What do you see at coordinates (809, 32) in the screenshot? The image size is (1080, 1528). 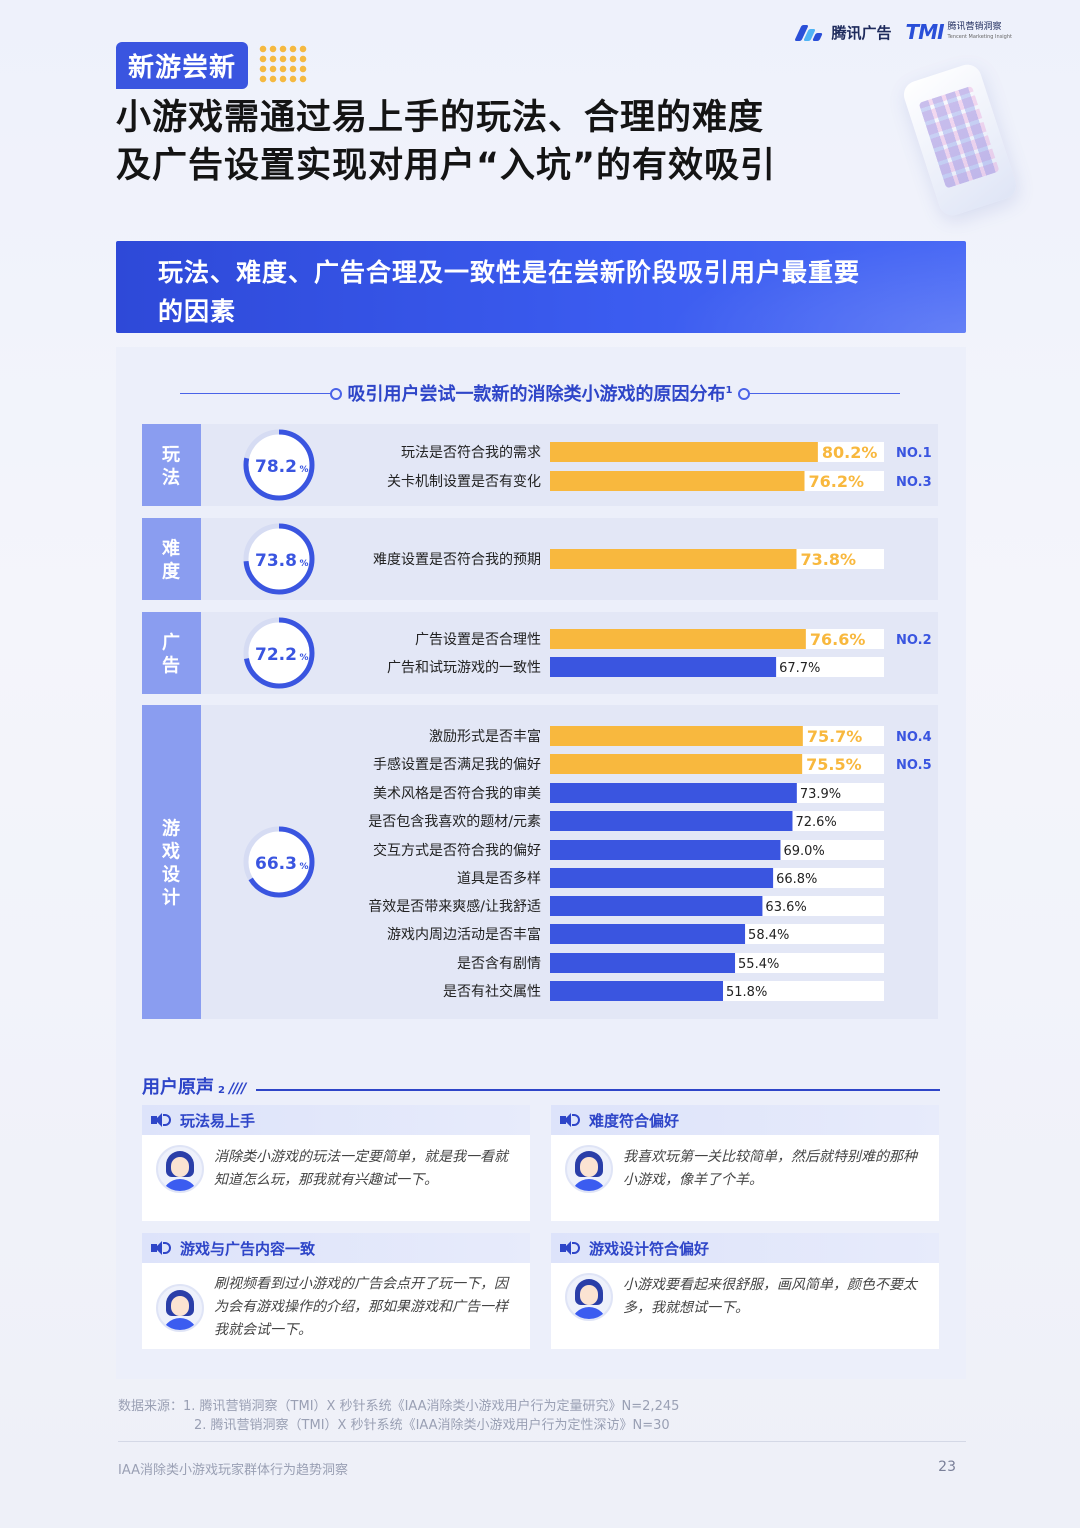 I see `tencent-ads-mark-icon` at bounding box center [809, 32].